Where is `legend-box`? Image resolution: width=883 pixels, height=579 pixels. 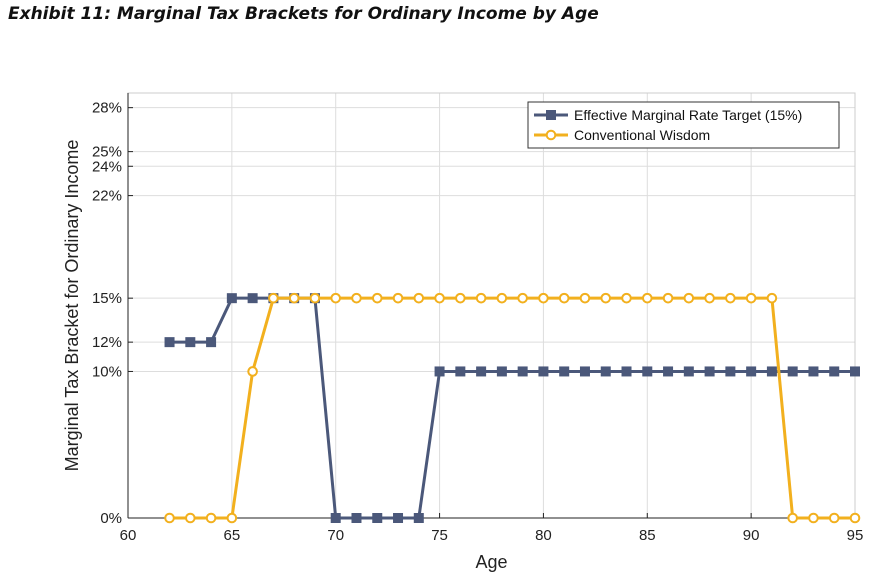
legend-box is located at coordinates (683, 125).